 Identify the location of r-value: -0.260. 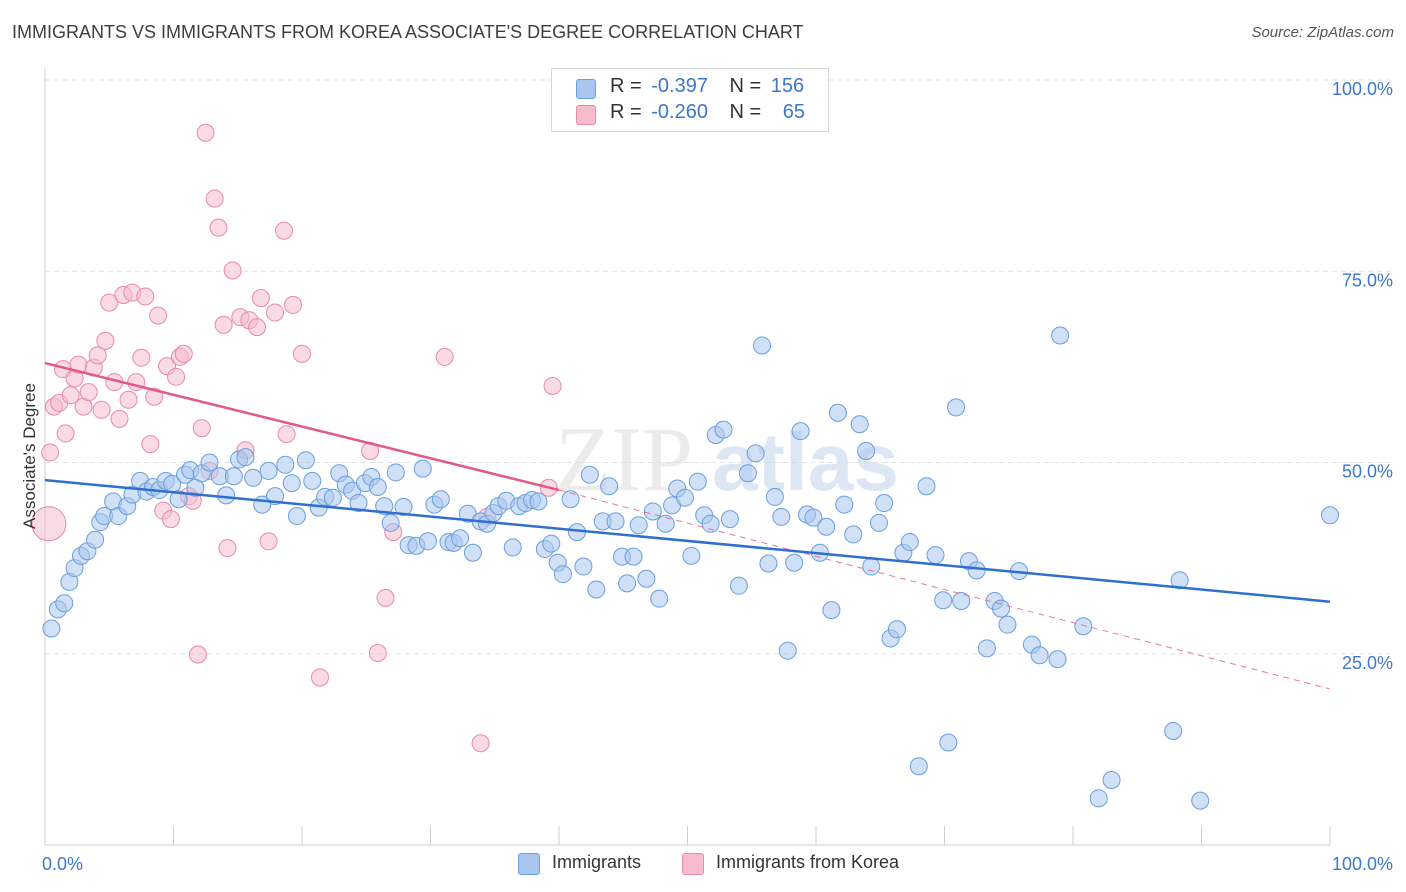
(679, 112).